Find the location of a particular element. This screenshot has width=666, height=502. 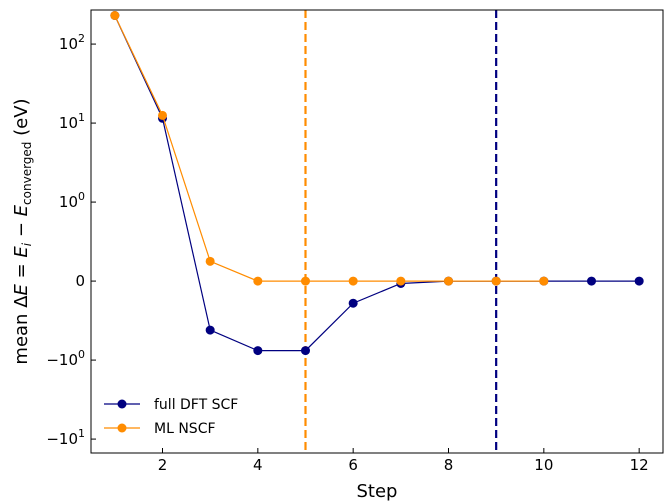

y-axis-label: mean ΔE = Ei − Econverged (eV) is located at coordinates (22, 231).